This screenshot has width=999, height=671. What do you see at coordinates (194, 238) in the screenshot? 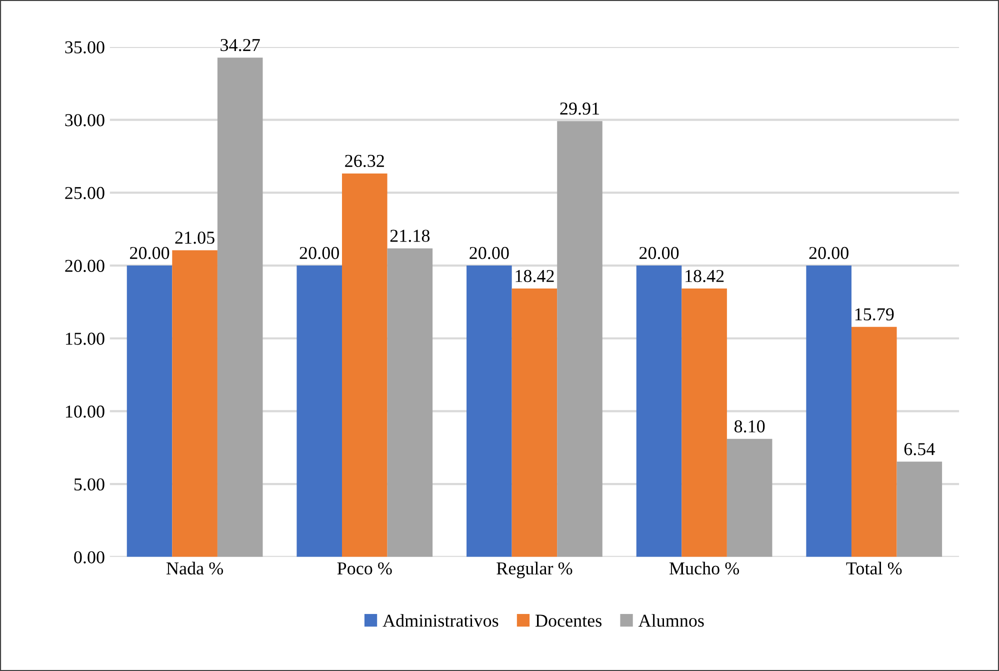
I see `data-label: 21.05` at bounding box center [194, 238].